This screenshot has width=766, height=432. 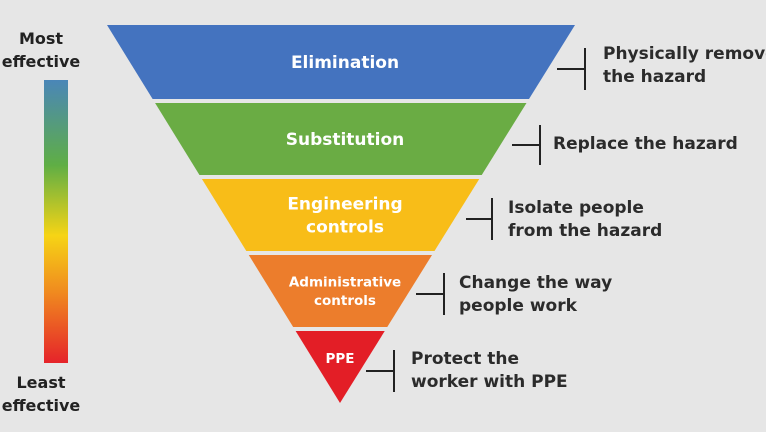 What do you see at coordinates (56, 221) in the screenshot?
I see `effectiveness-gradient-bar` at bounding box center [56, 221].